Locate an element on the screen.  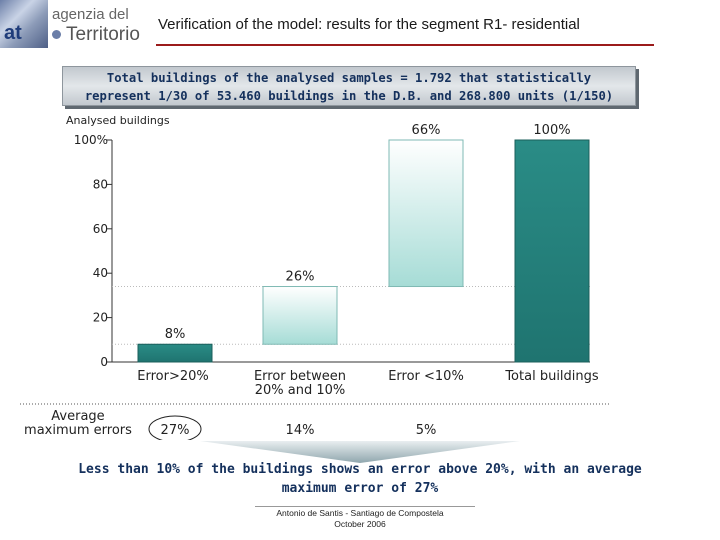
logo-image: at is located at coordinates (24, 24).